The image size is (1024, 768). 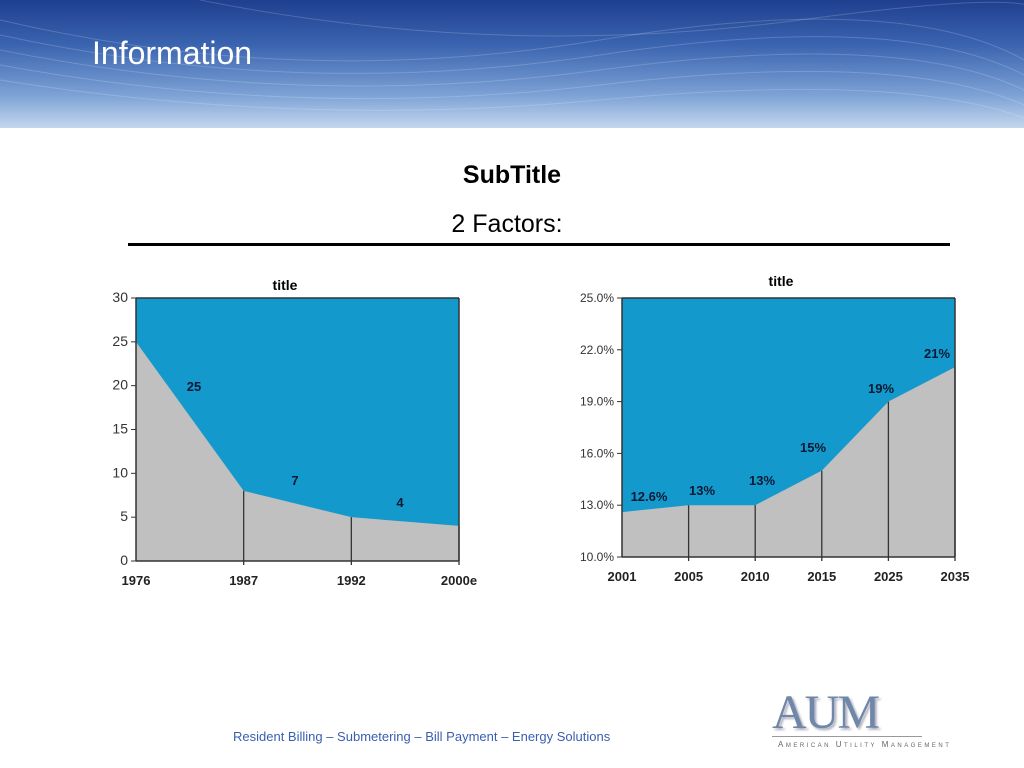 I want to click on data-label: 4, so click(x=400, y=502).